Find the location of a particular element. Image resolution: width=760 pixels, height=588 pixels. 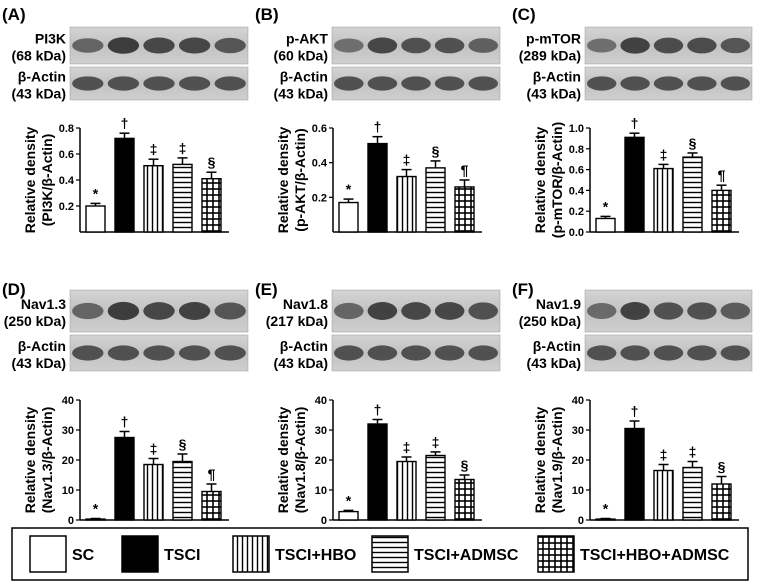

y-tick-label: 0.2 is located at coordinates (319, 198).